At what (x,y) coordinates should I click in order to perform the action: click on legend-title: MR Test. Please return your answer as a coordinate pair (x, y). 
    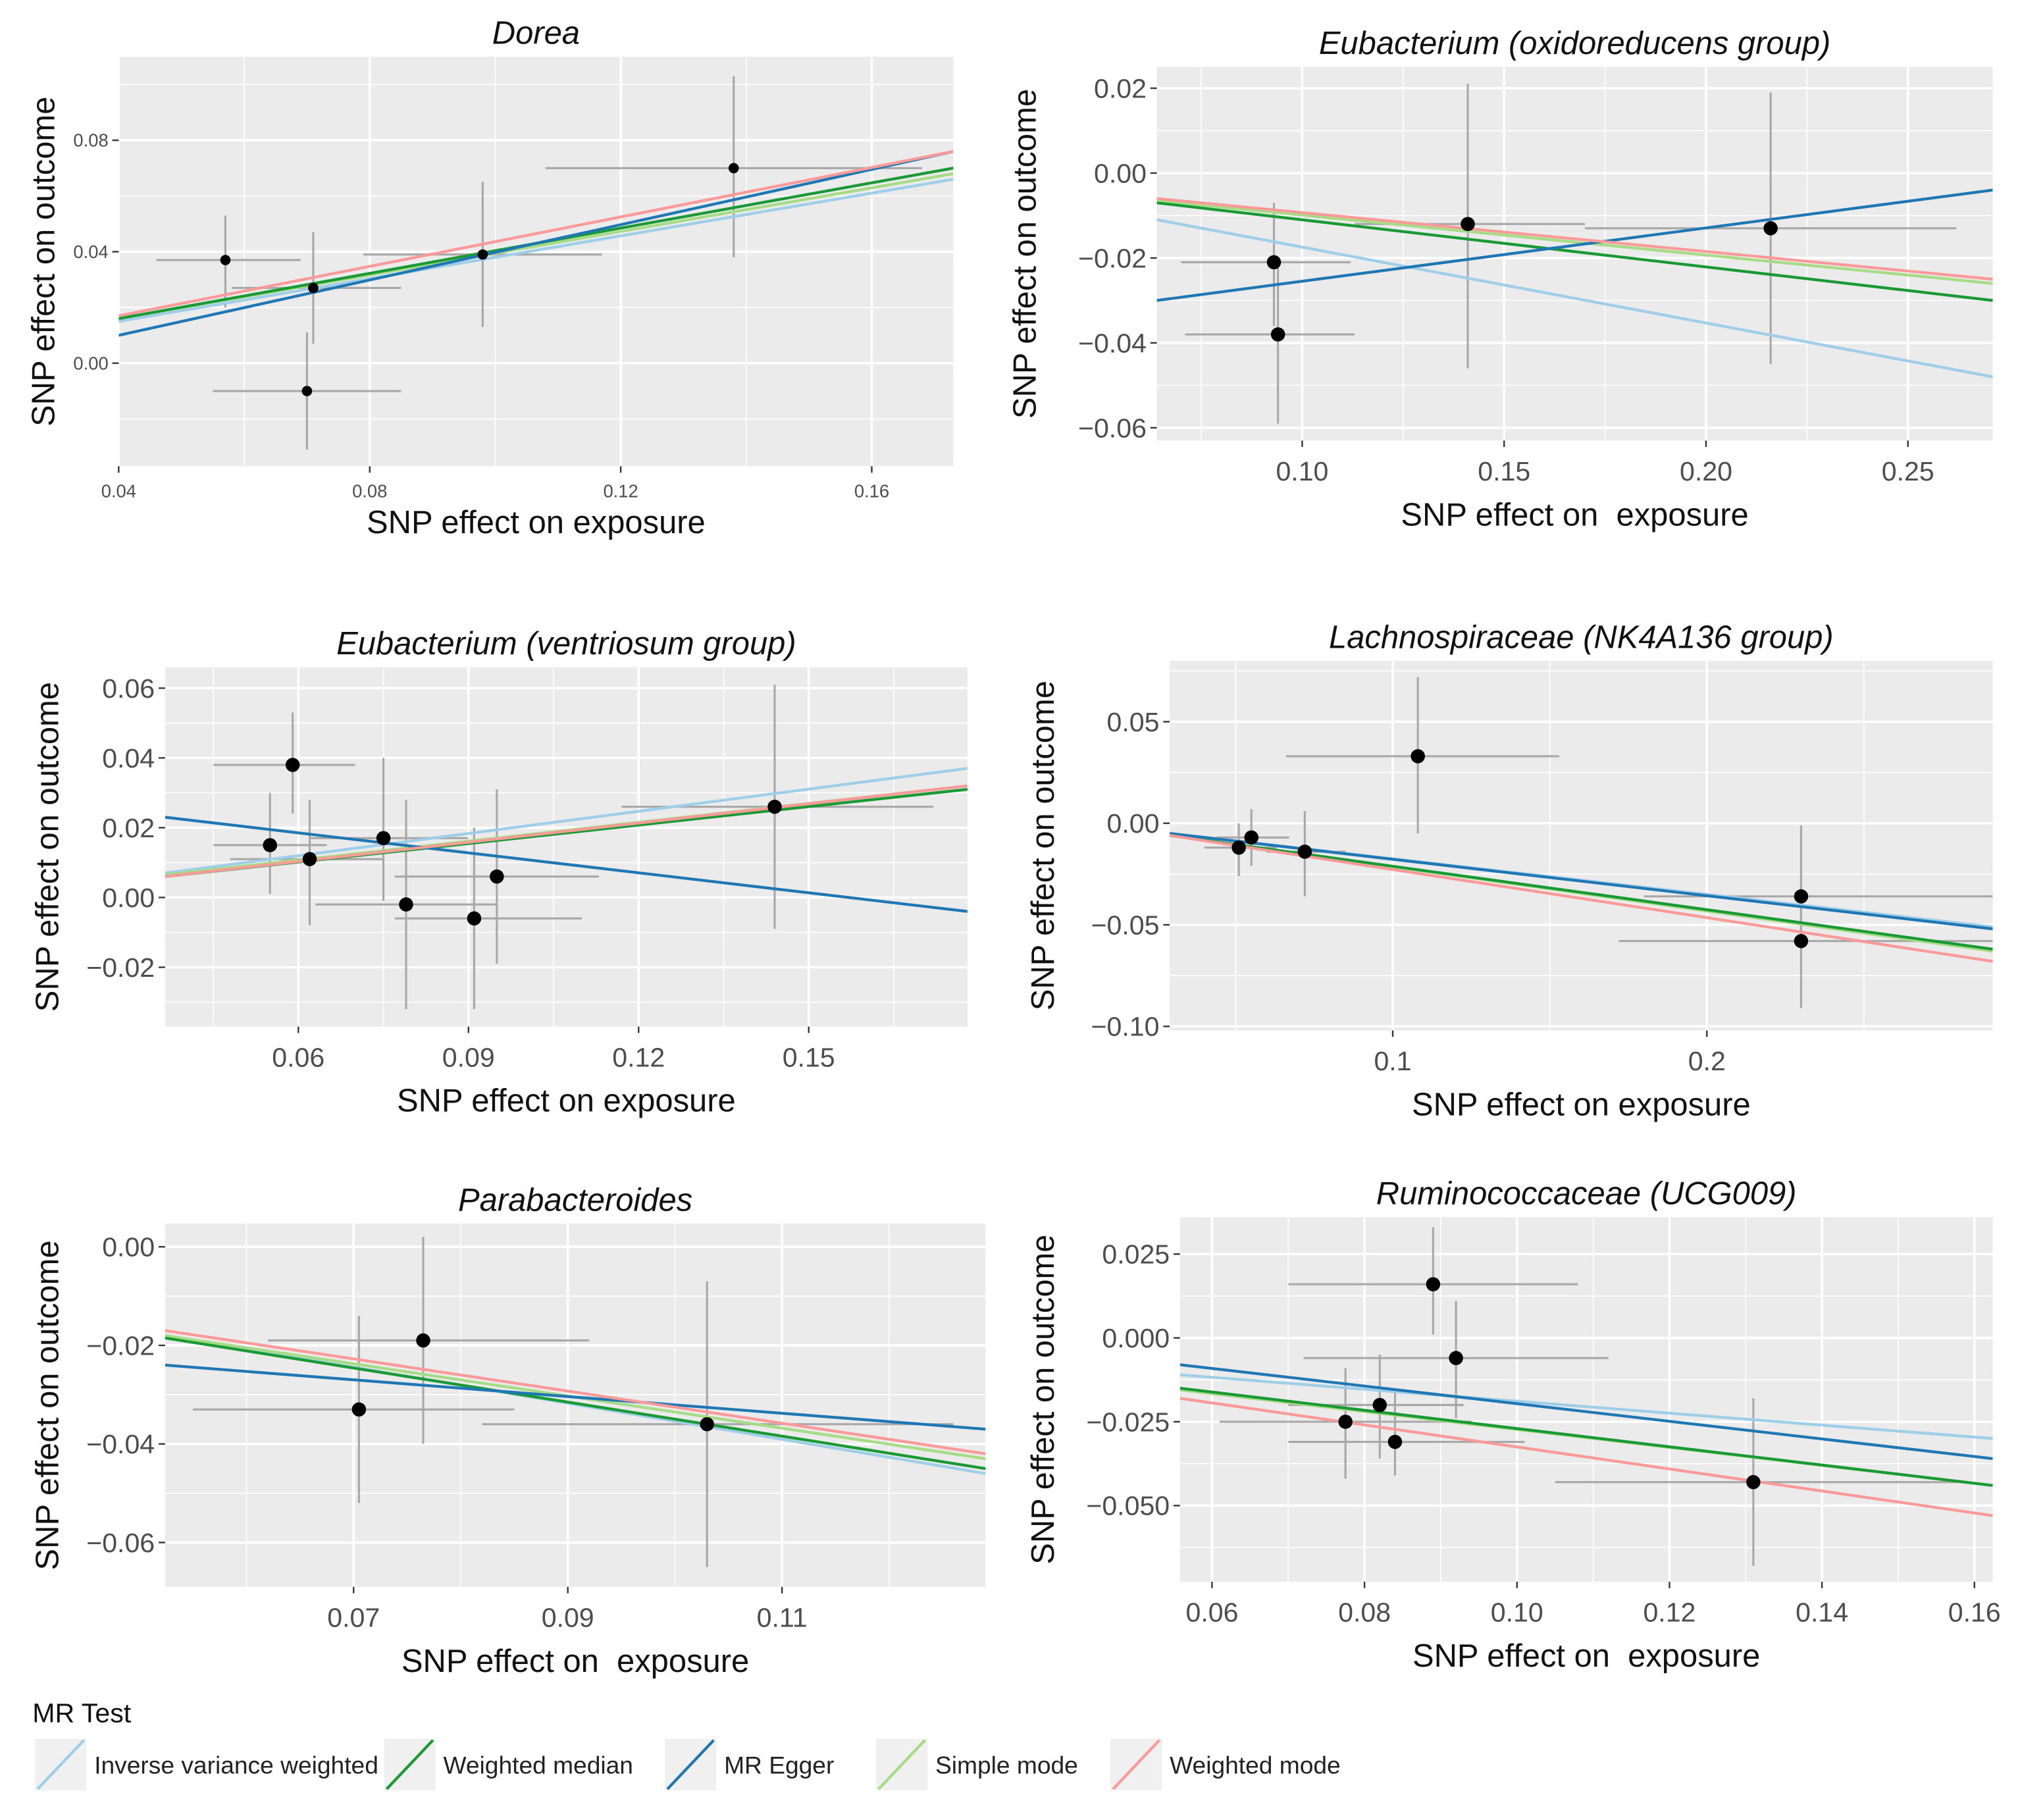
    Looking at the image, I should click on (81, 1713).